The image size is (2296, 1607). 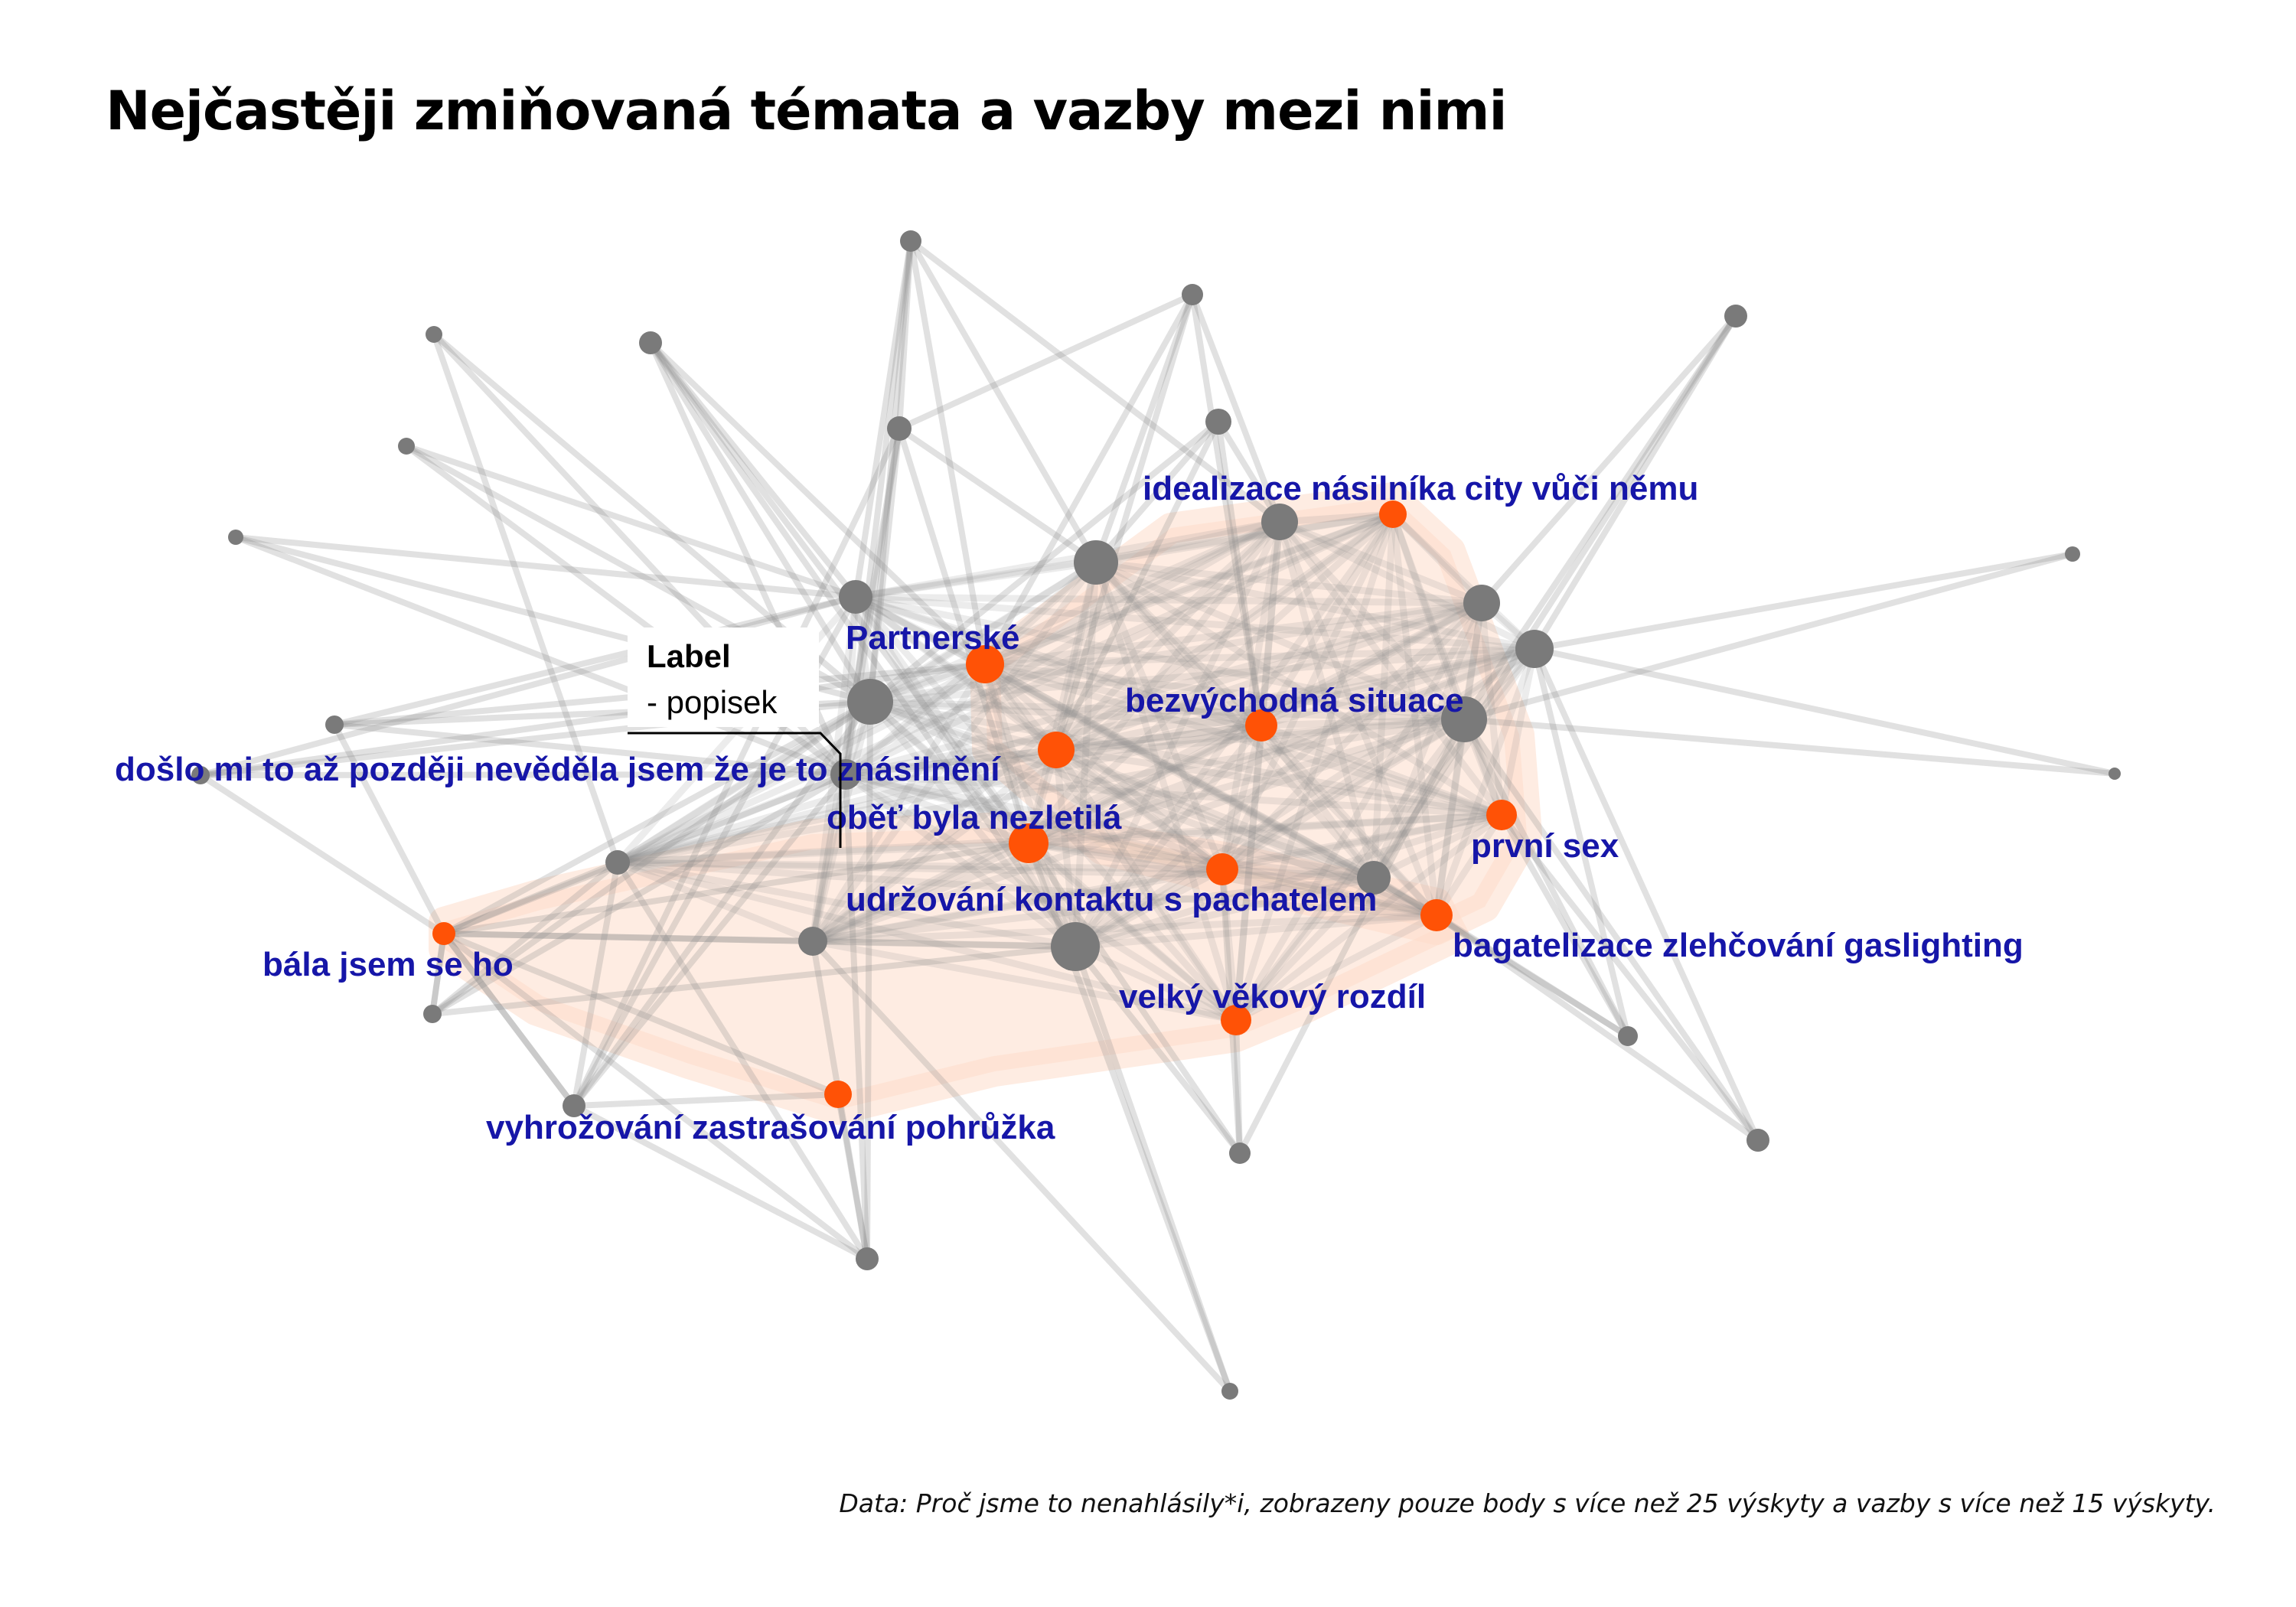 What do you see at coordinates (1294, 700) in the screenshot?
I see `label-bezvychodna: bezvýchodná situace` at bounding box center [1294, 700].